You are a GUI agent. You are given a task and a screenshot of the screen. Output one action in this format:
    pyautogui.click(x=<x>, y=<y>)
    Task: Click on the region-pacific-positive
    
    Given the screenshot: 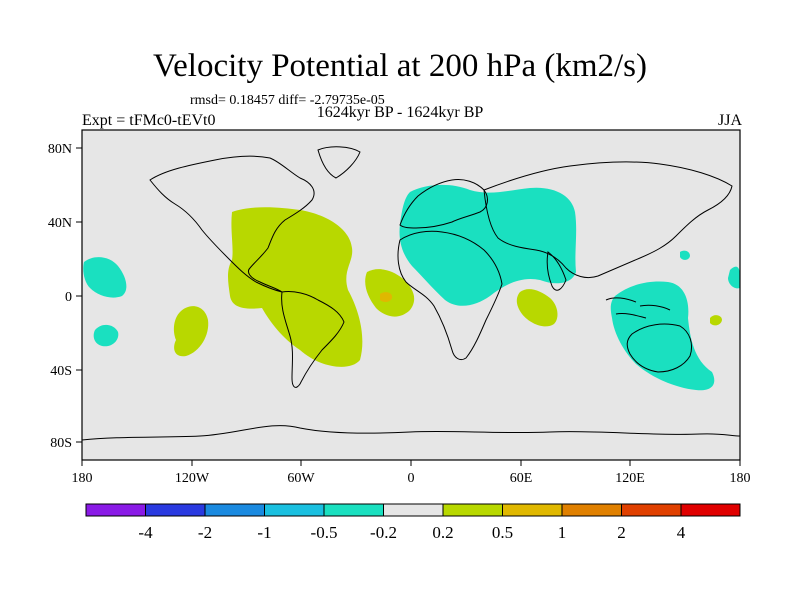 What is the action you would take?
    pyautogui.click(x=191, y=331)
    